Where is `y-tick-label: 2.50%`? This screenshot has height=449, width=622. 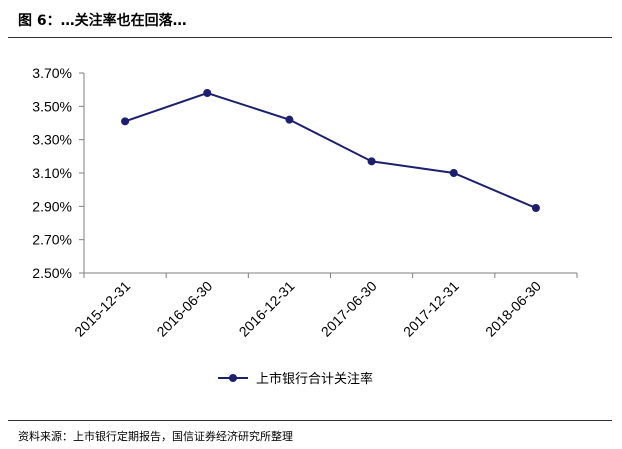 y-tick-label: 2.50% is located at coordinates (52, 273).